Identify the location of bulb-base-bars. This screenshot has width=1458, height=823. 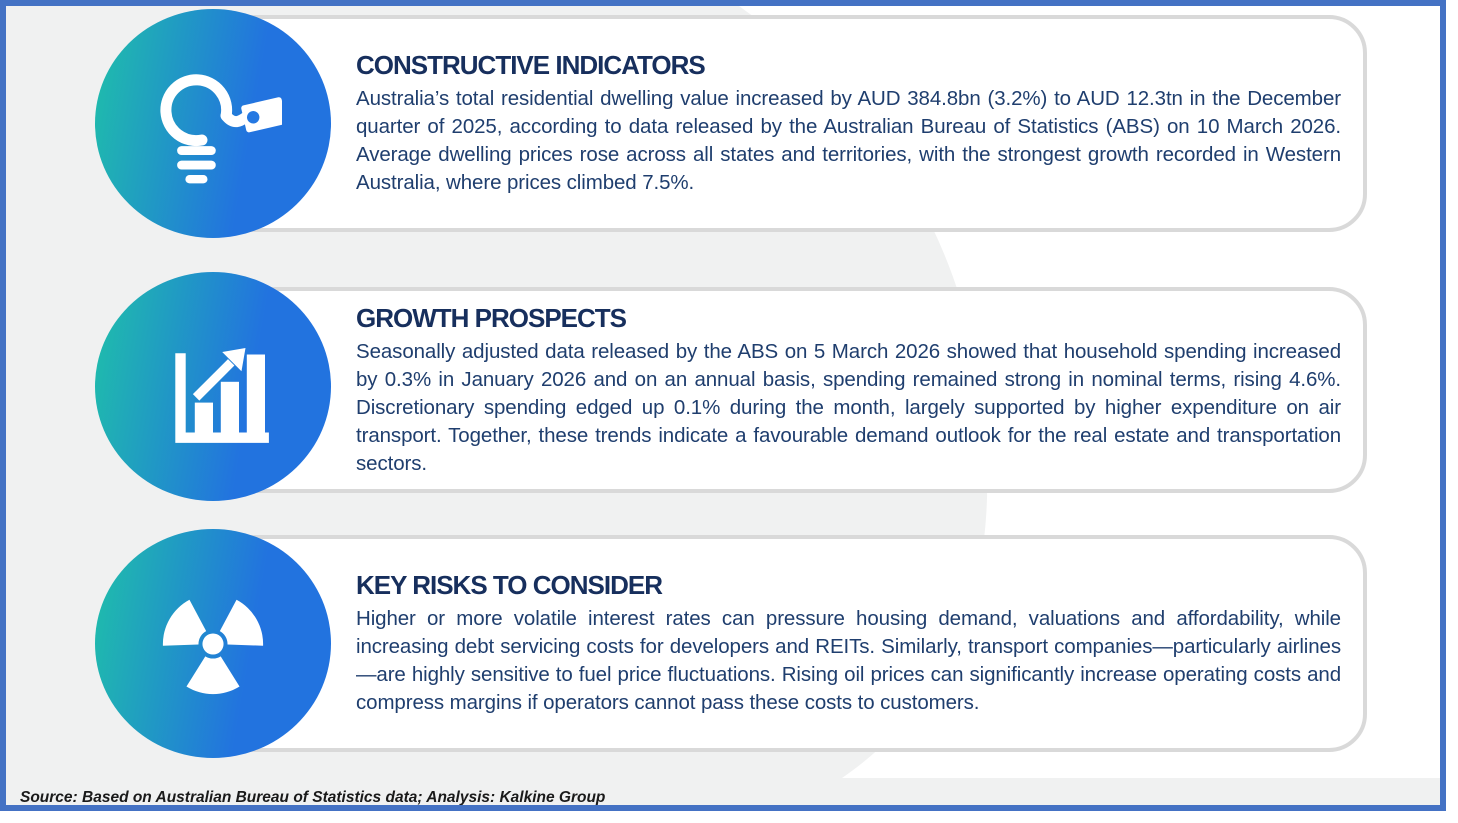
(196, 164).